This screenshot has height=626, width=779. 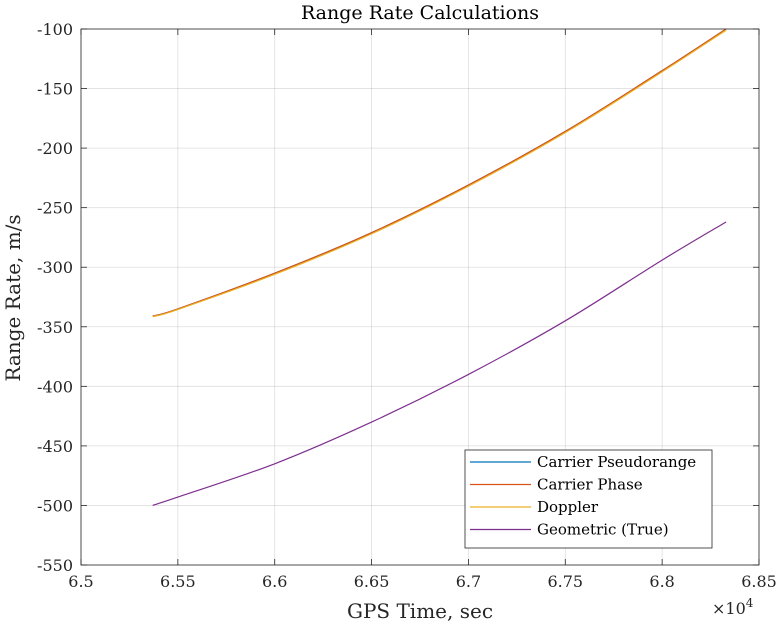 I want to click on x-tick-label: 6.8, so click(x=661, y=581).